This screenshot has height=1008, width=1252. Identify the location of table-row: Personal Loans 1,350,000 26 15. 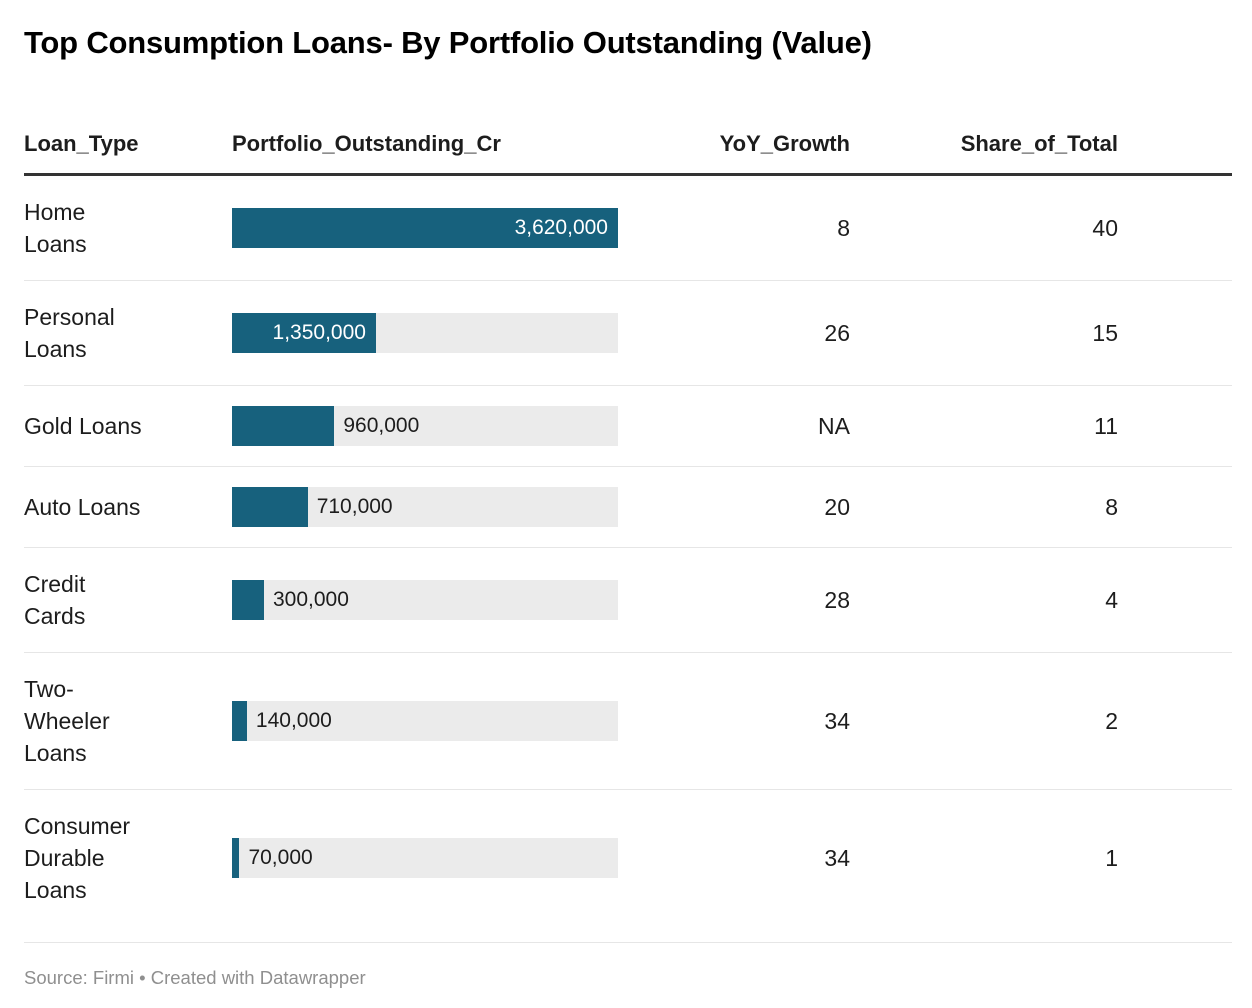
(628, 332).